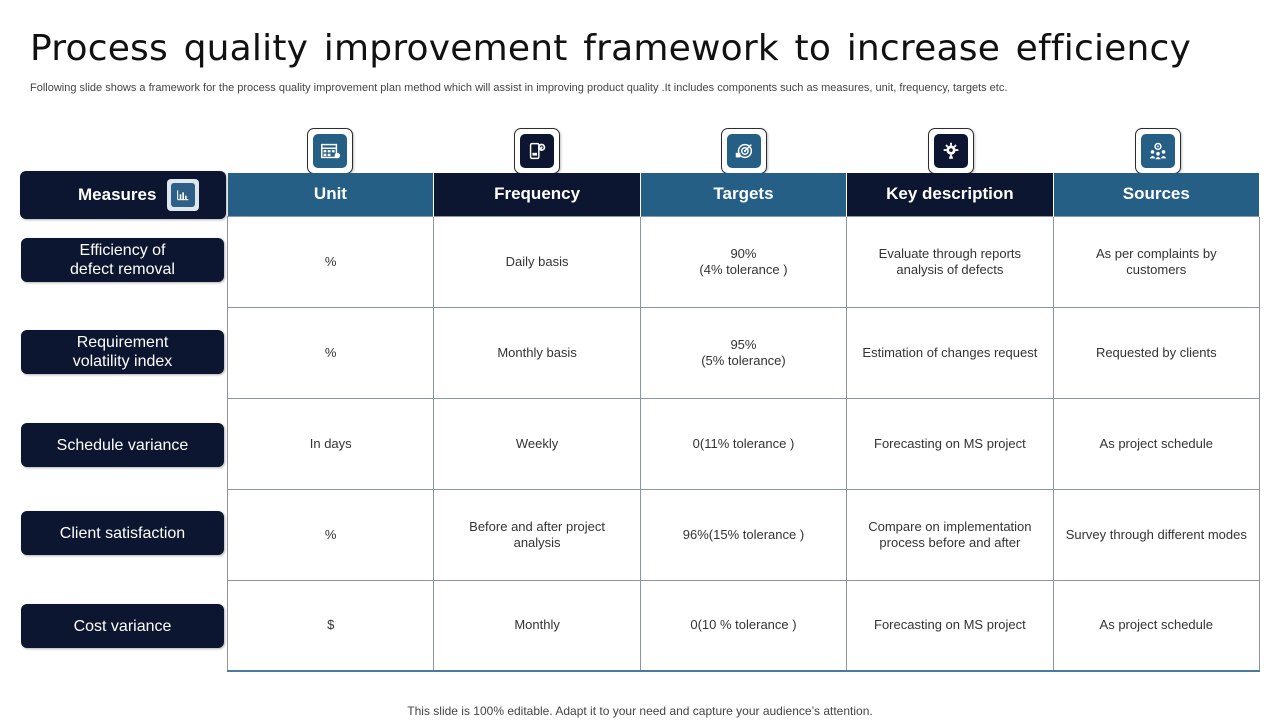 This screenshot has width=1280, height=720. I want to click on bar-chart-icon, so click(183, 195).